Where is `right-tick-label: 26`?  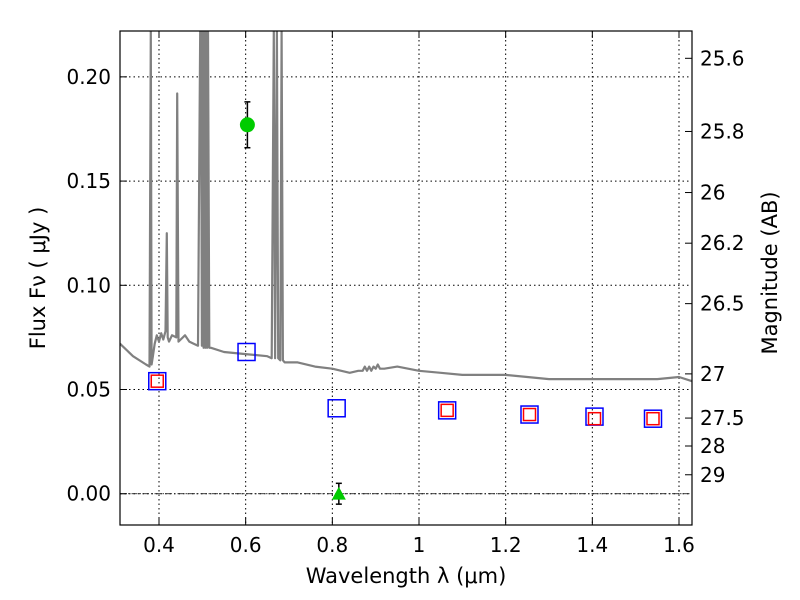 right-tick-label: 26 is located at coordinates (712, 193).